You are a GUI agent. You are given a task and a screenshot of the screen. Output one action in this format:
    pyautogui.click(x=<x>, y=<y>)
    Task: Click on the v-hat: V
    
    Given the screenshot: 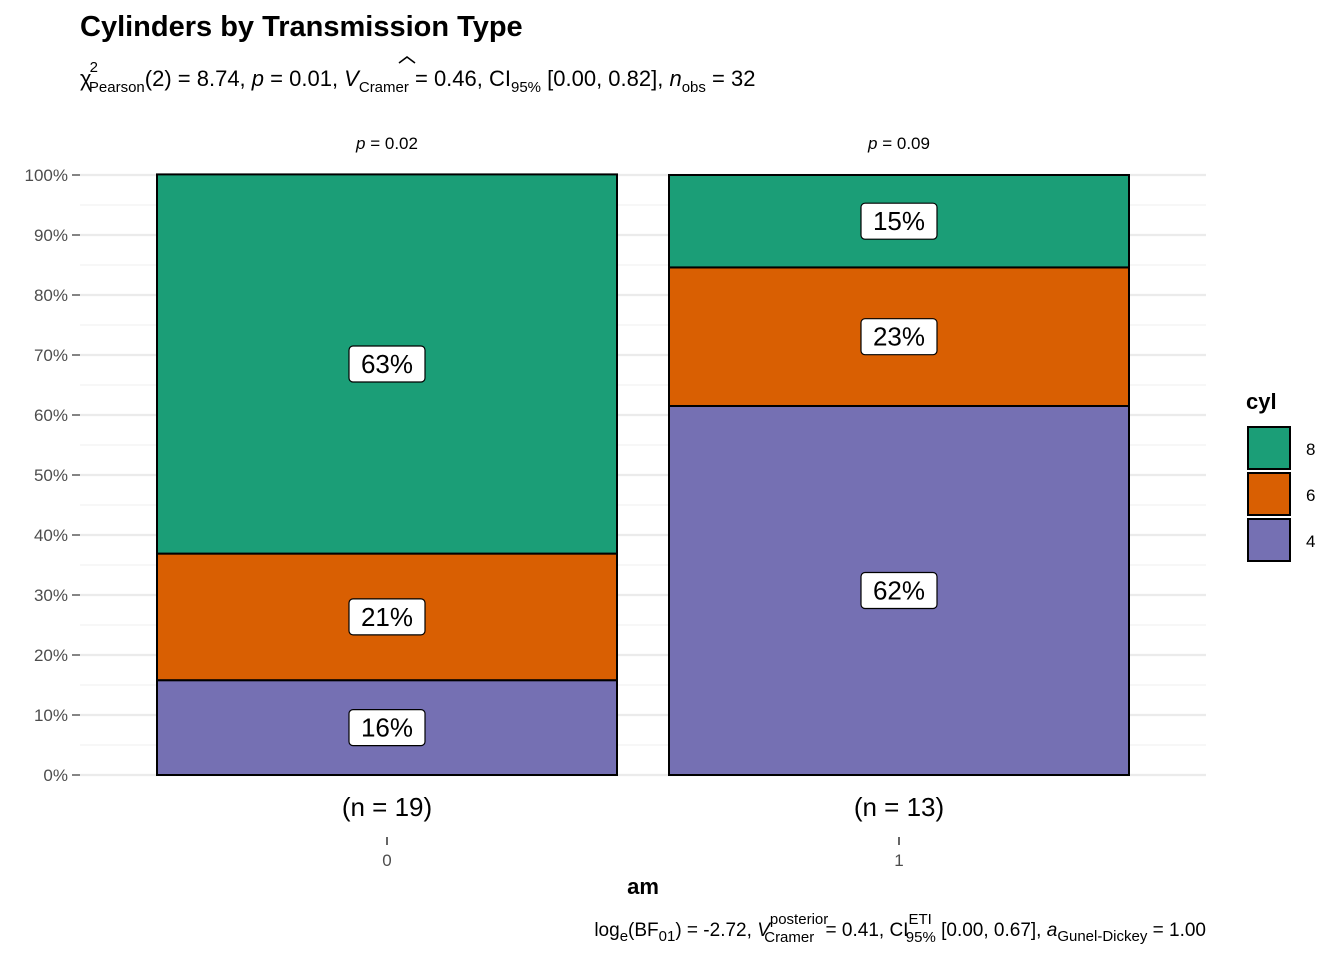 What is the action you would take?
    pyautogui.click(x=352, y=78)
    